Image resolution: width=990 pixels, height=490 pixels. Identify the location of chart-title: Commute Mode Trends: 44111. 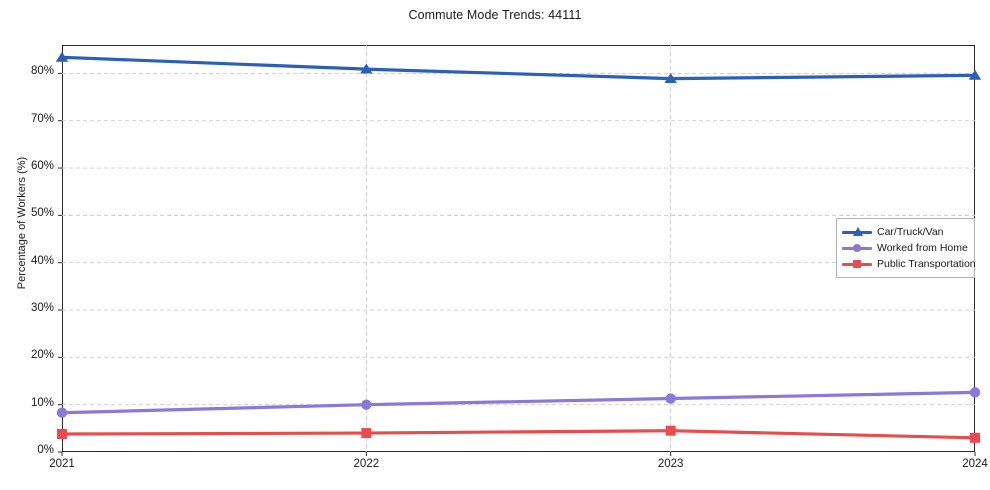
(495, 15).